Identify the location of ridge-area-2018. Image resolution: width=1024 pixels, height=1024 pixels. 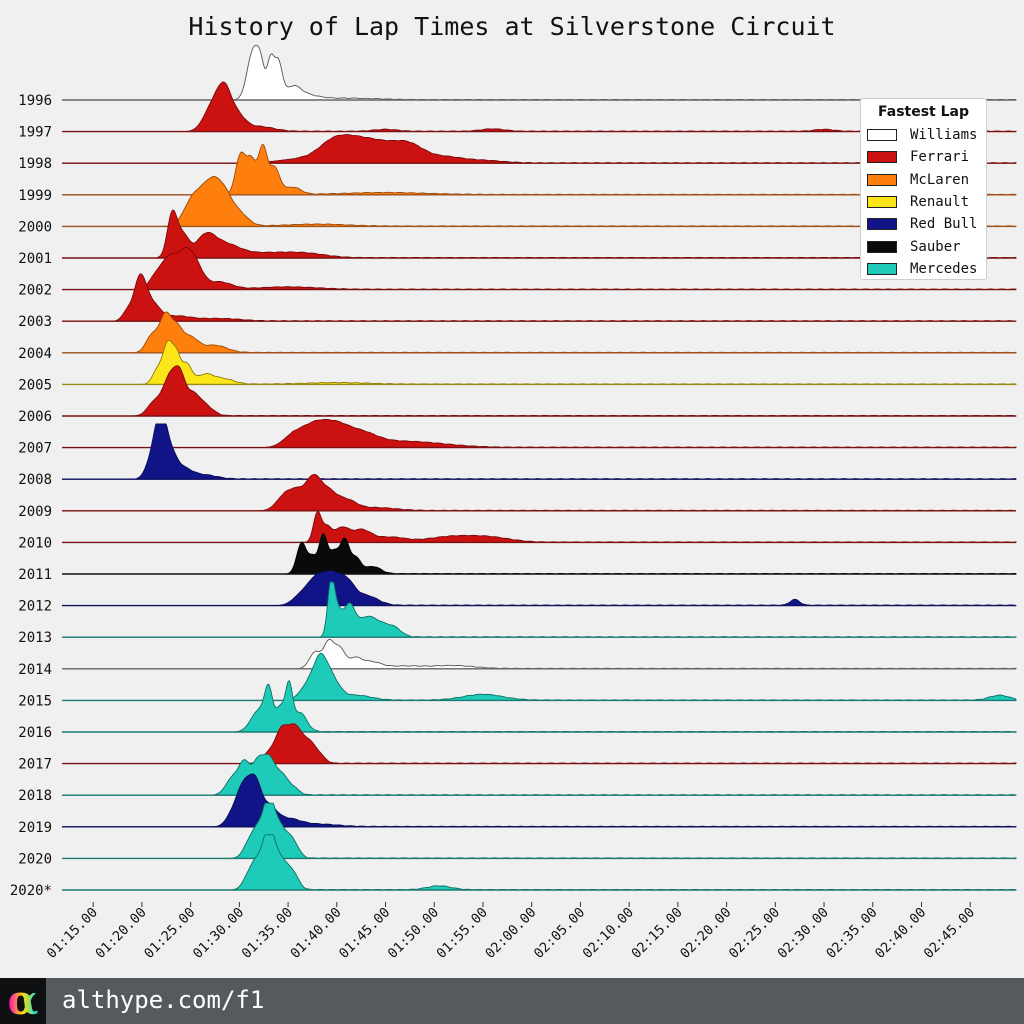
(539, 774).